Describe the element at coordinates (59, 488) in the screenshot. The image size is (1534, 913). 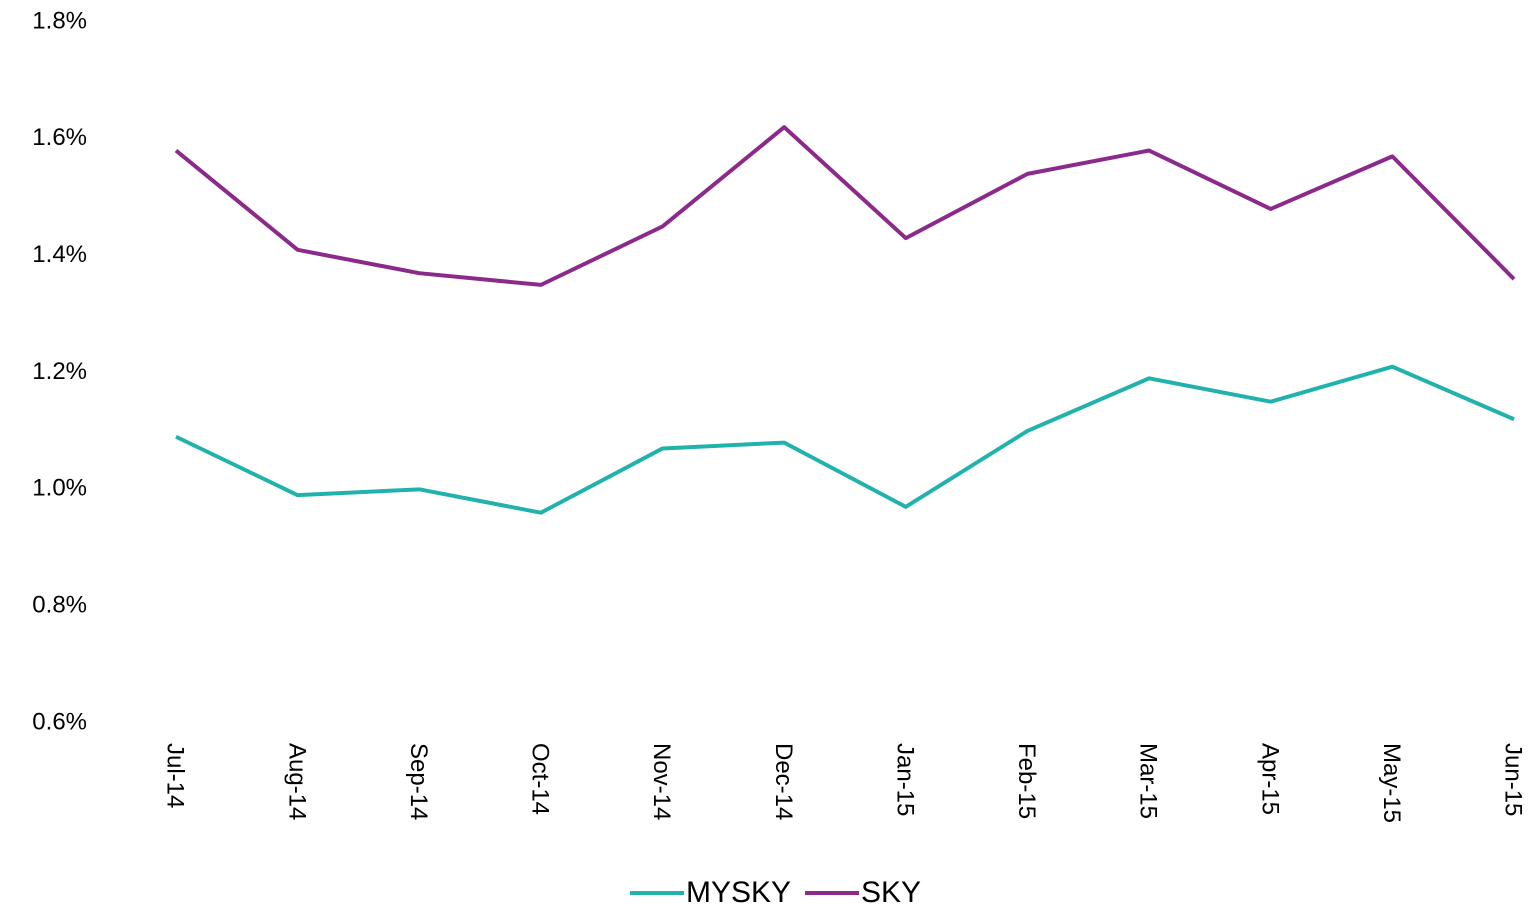
I see `y-tick-label: 1.0%` at that location.